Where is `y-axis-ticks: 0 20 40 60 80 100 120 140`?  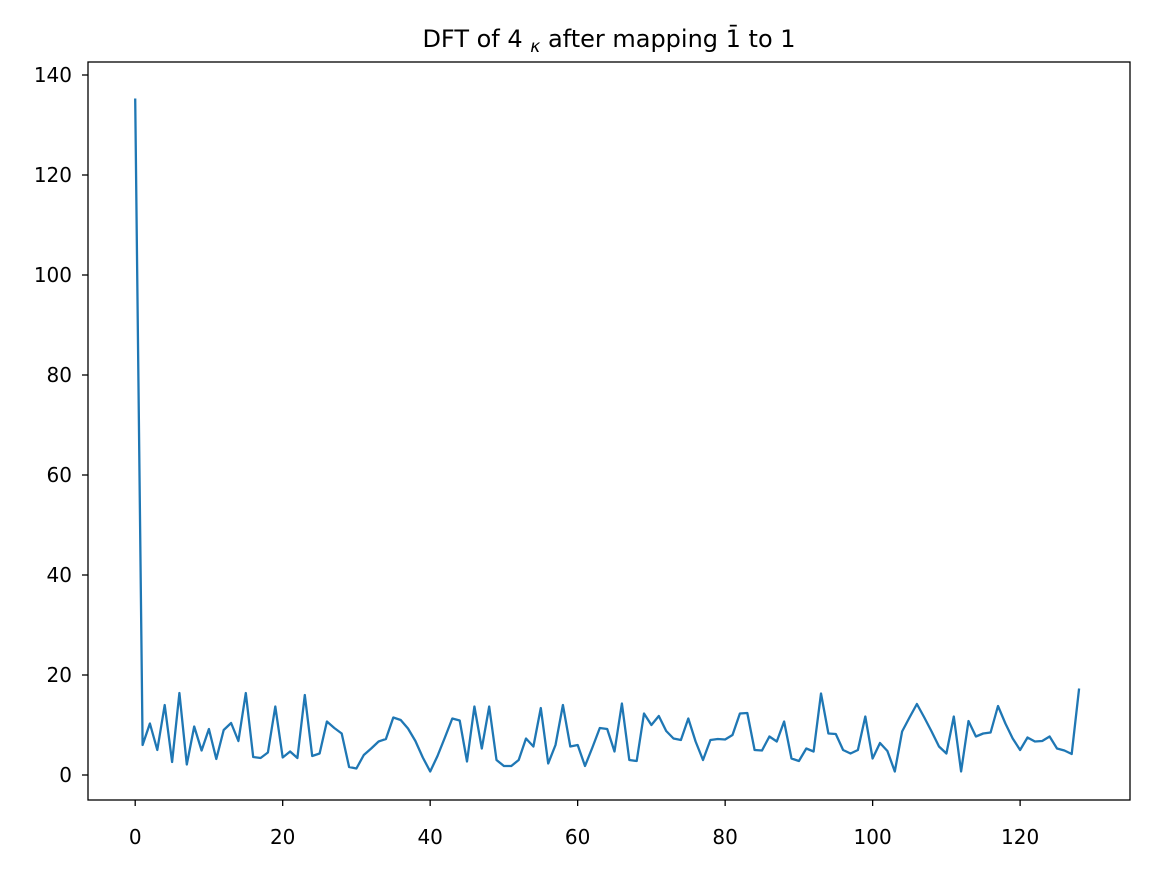 y-axis-ticks: 0 20 40 60 80 100 120 140 is located at coordinates (61, 425).